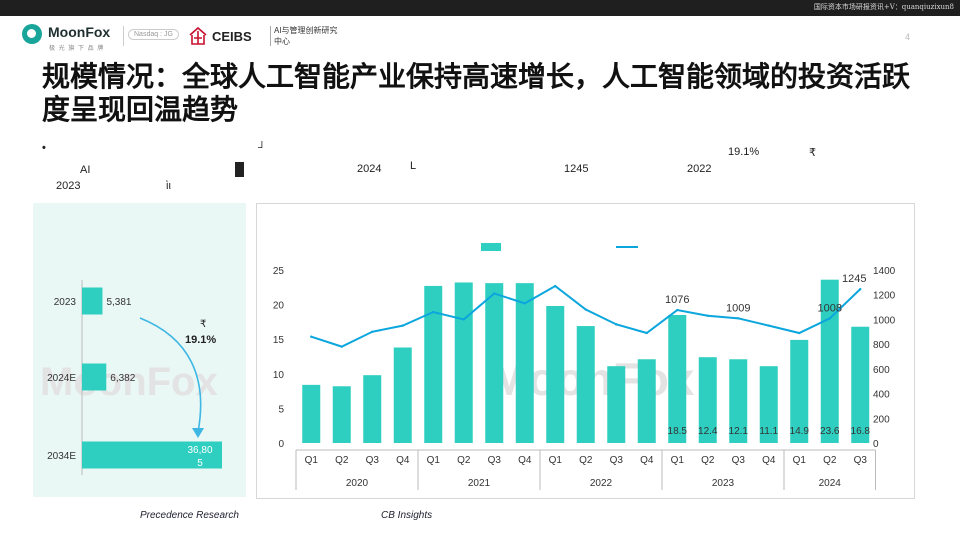  What do you see at coordinates (262, 148) in the screenshot?
I see `fragment-bracket-r: ┘` at bounding box center [262, 148].